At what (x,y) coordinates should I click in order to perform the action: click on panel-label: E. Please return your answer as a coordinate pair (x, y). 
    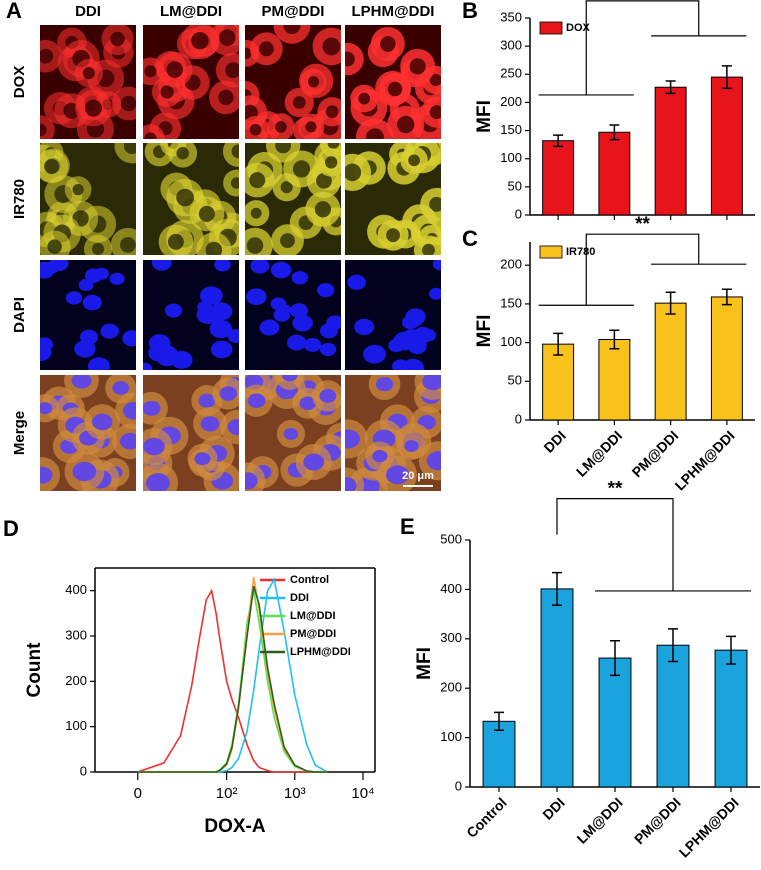
    Looking at the image, I should click on (407, 526).